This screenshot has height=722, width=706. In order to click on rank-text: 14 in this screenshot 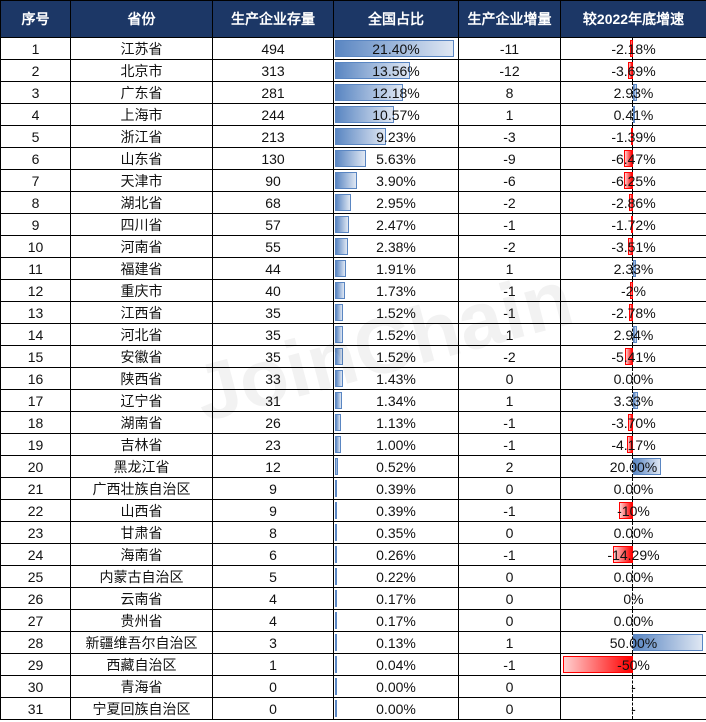, I will do `click(35, 334)`.